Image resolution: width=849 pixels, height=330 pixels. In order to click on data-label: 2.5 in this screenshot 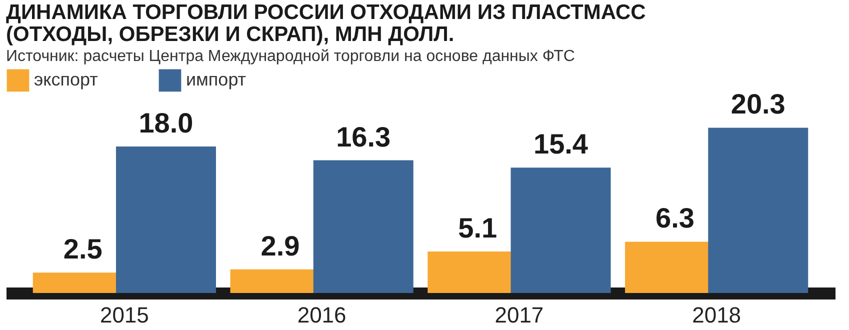, I will do `click(82, 249)`.